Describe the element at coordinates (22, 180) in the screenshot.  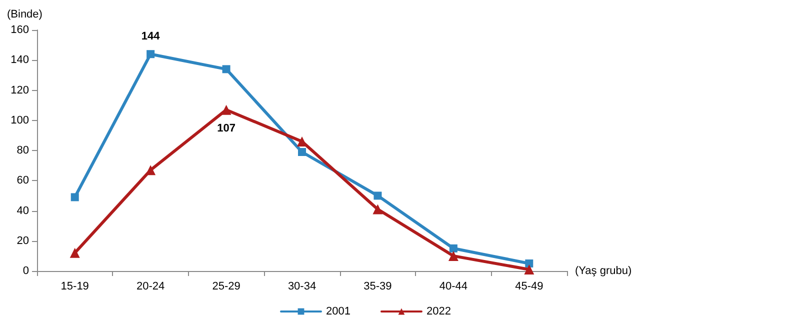
I see `y-tick-label: 60` at that location.